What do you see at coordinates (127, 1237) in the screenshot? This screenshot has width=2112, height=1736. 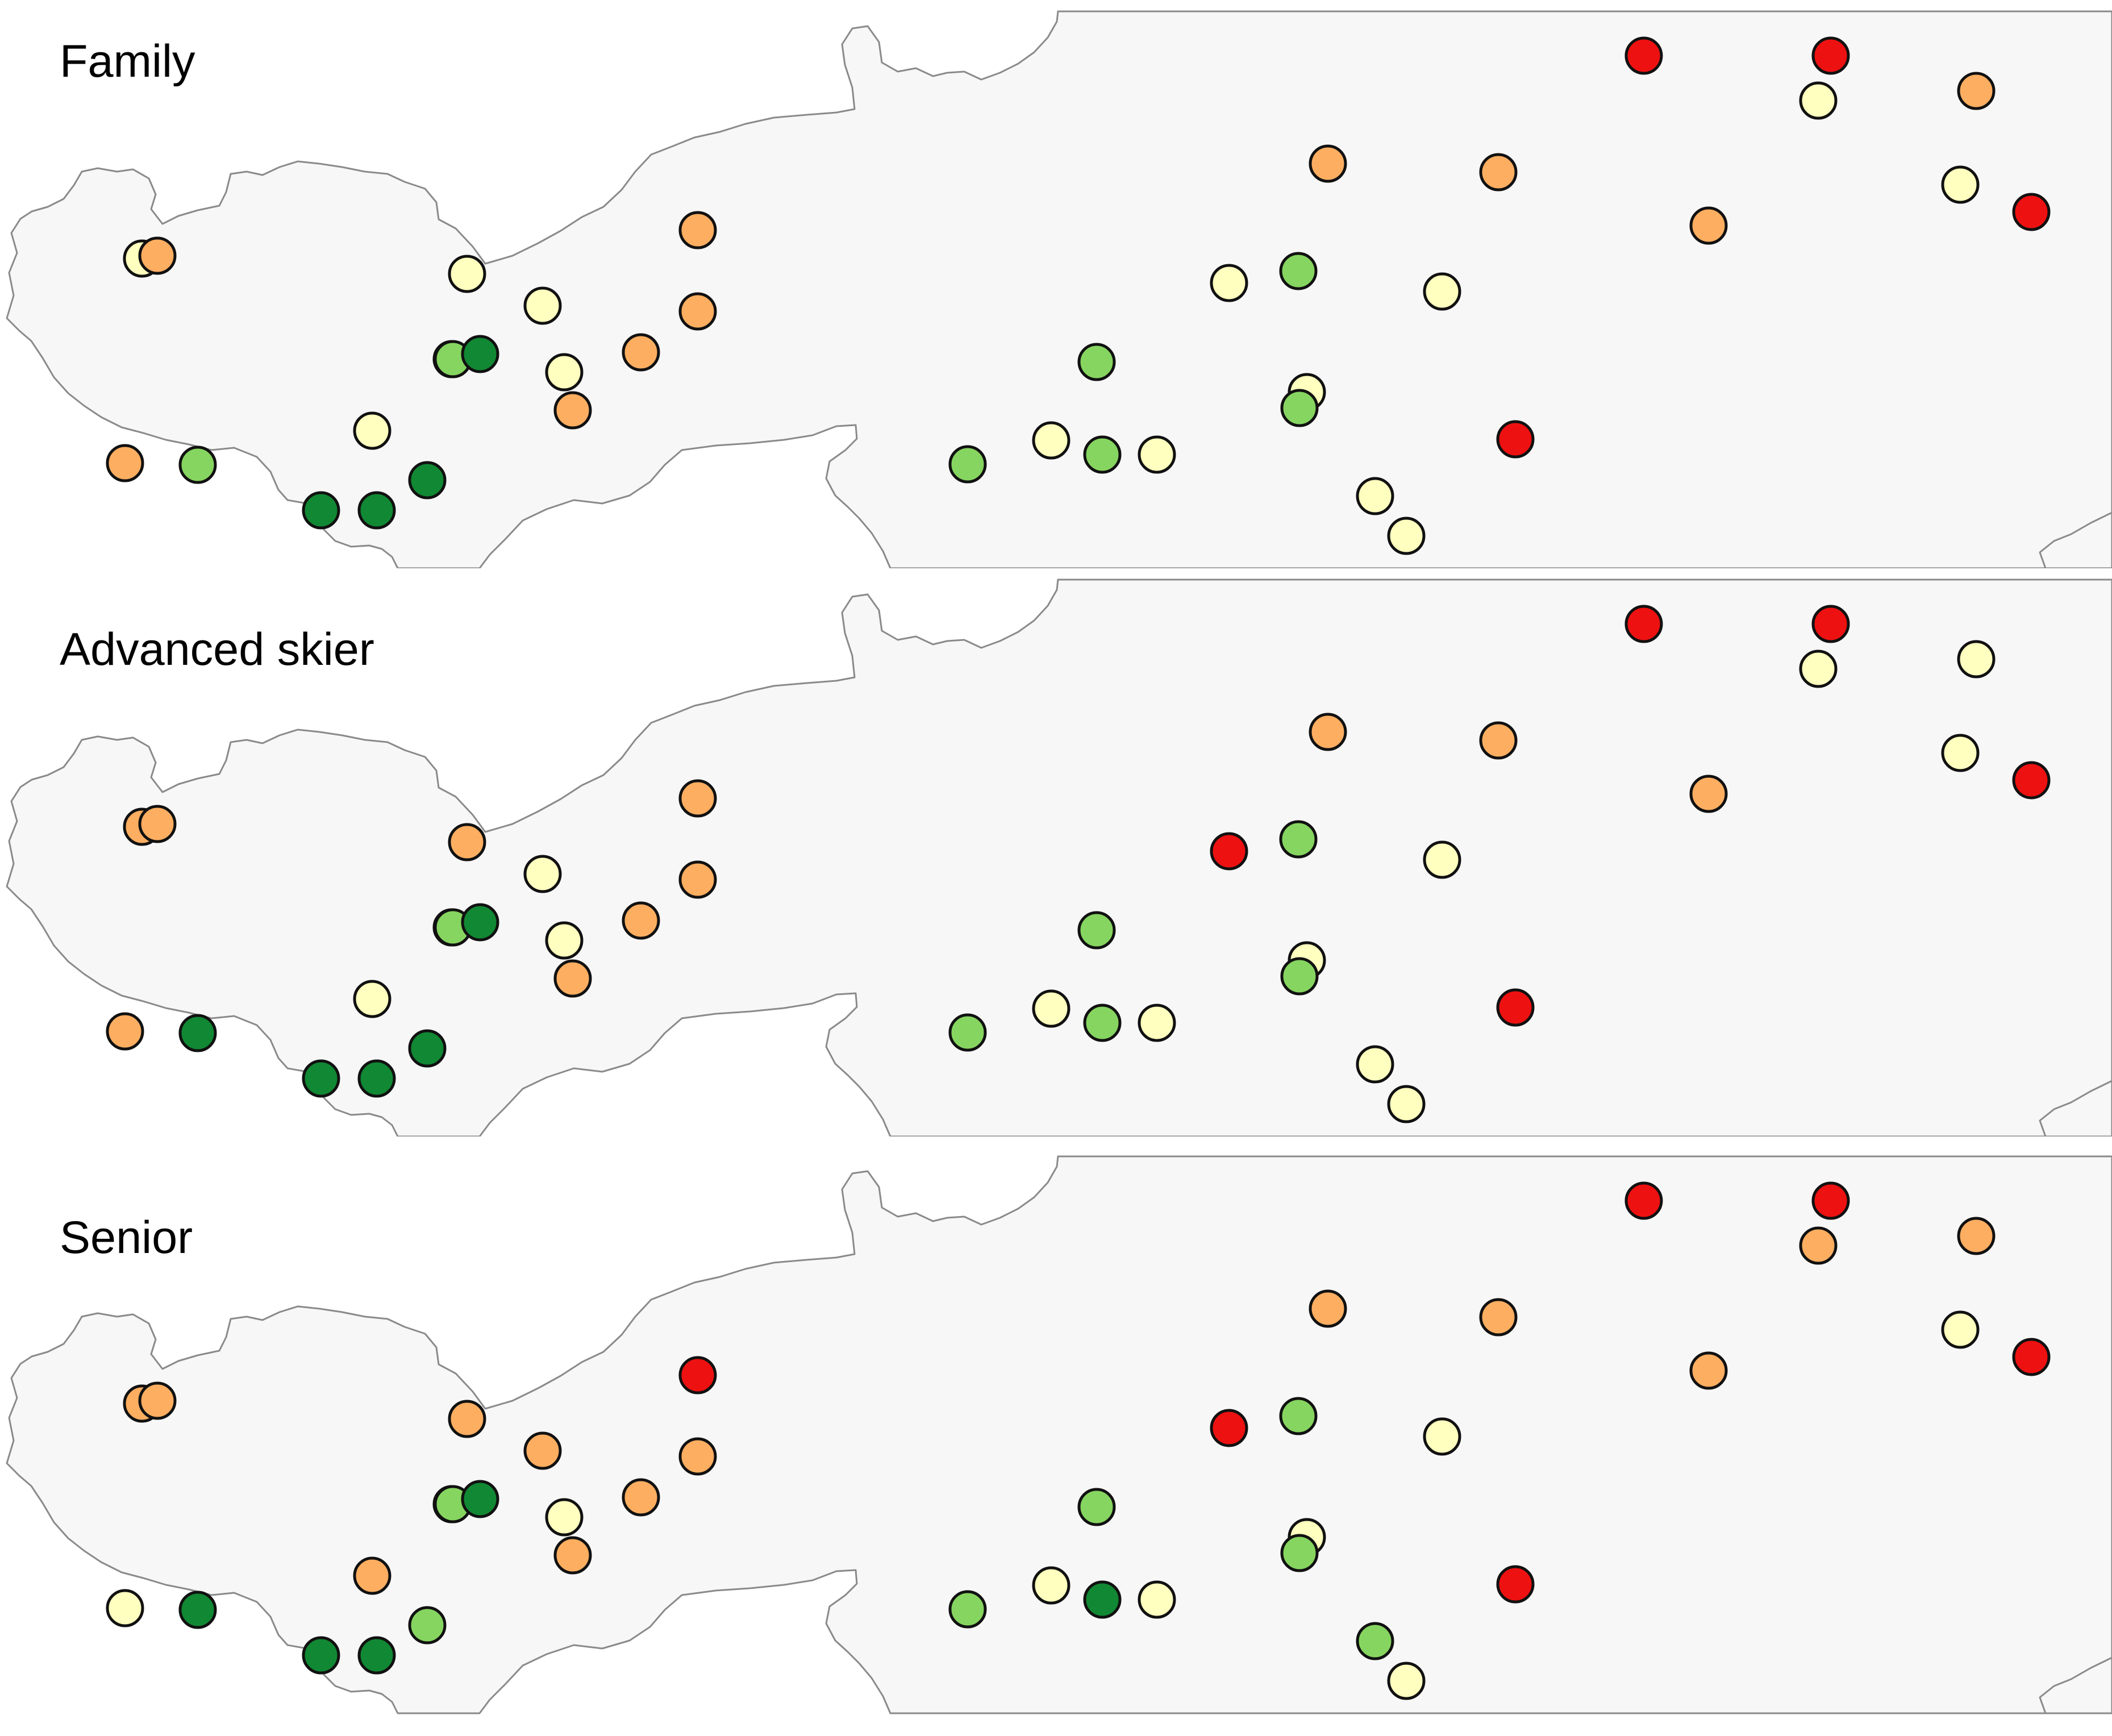 I see `panel-title: Senior` at bounding box center [127, 1237].